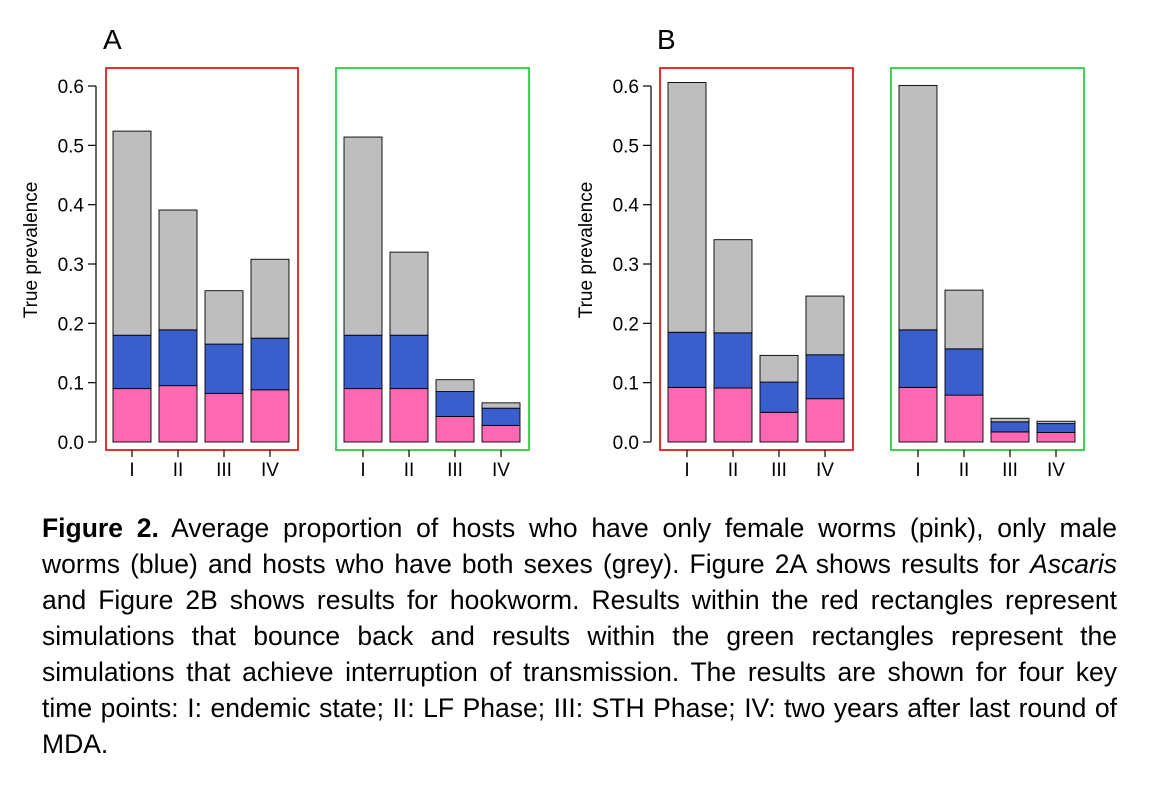 The image size is (1149, 797). What do you see at coordinates (687, 359) in the screenshot?
I see `panel-b-bounce-back-bar-i-male-only` at bounding box center [687, 359].